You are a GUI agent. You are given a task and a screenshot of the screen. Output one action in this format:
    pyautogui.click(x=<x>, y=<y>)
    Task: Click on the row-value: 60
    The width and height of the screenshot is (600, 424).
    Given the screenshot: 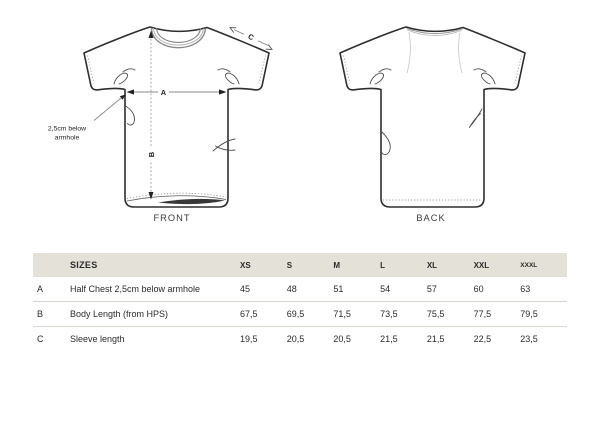 What is the action you would take?
    pyautogui.click(x=478, y=289)
    